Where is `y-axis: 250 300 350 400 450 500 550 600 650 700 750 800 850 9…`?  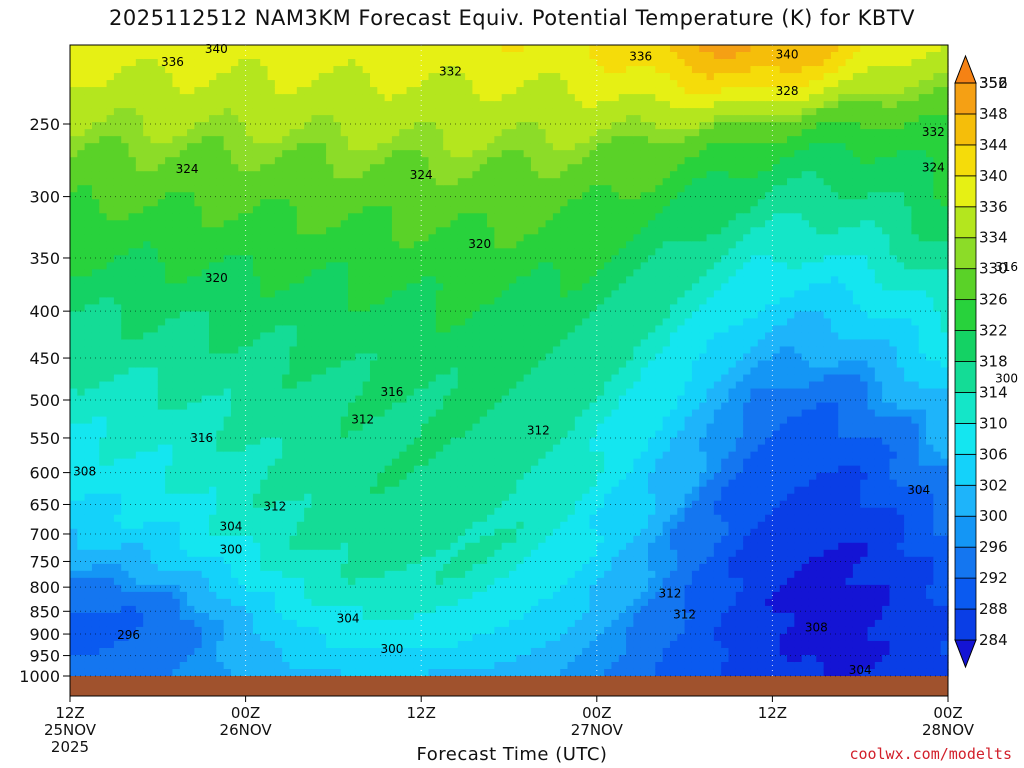
y-axis: 250 300 350 400 450 500 550 600 650 700 750 800 850 9… is located at coordinates (44, 400).